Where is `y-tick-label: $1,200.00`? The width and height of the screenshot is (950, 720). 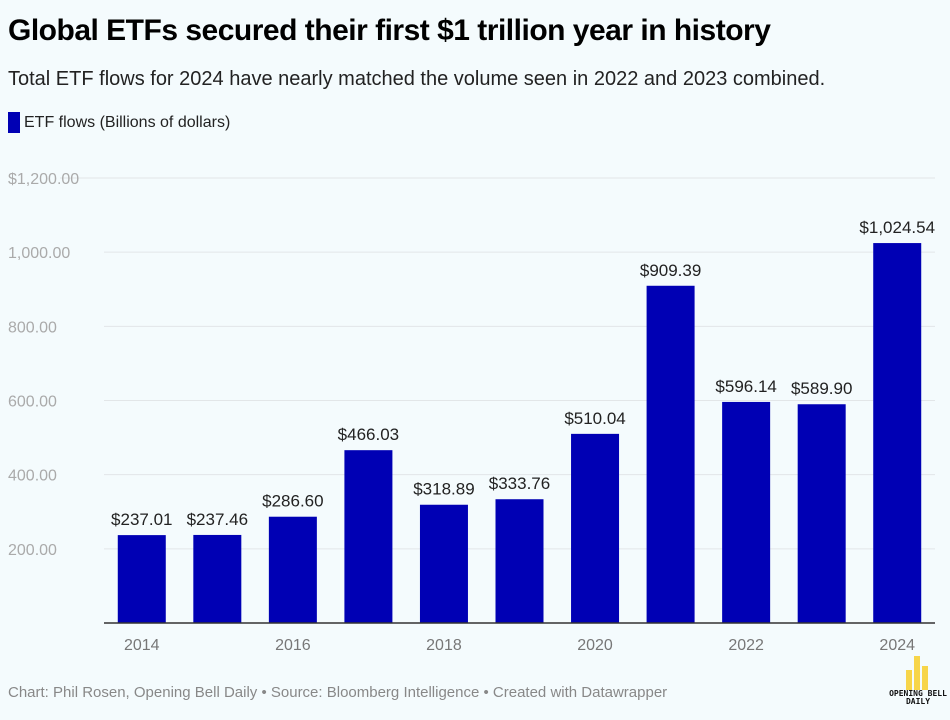 y-tick-label: $1,200.00 is located at coordinates (43, 179).